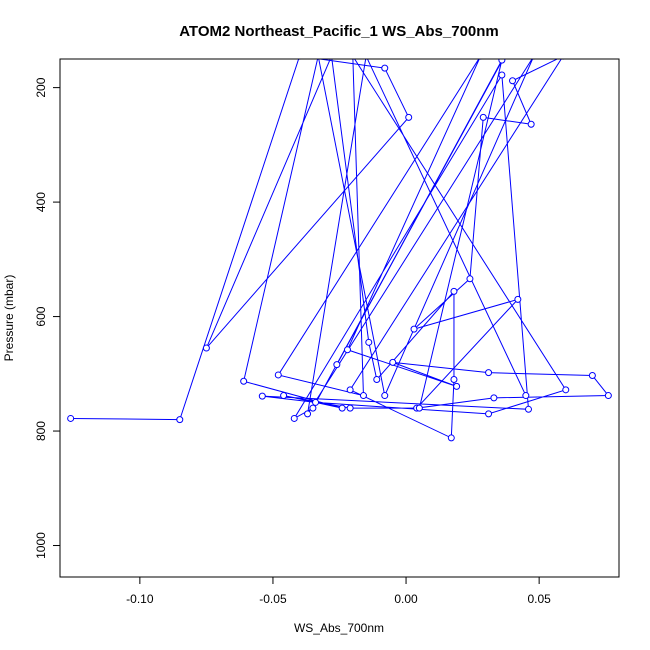 Image resolution: width=650 pixels, height=650 pixels. Describe the element at coordinates (41, 87) in the screenshot. I see `y-tick-label: 200` at that location.